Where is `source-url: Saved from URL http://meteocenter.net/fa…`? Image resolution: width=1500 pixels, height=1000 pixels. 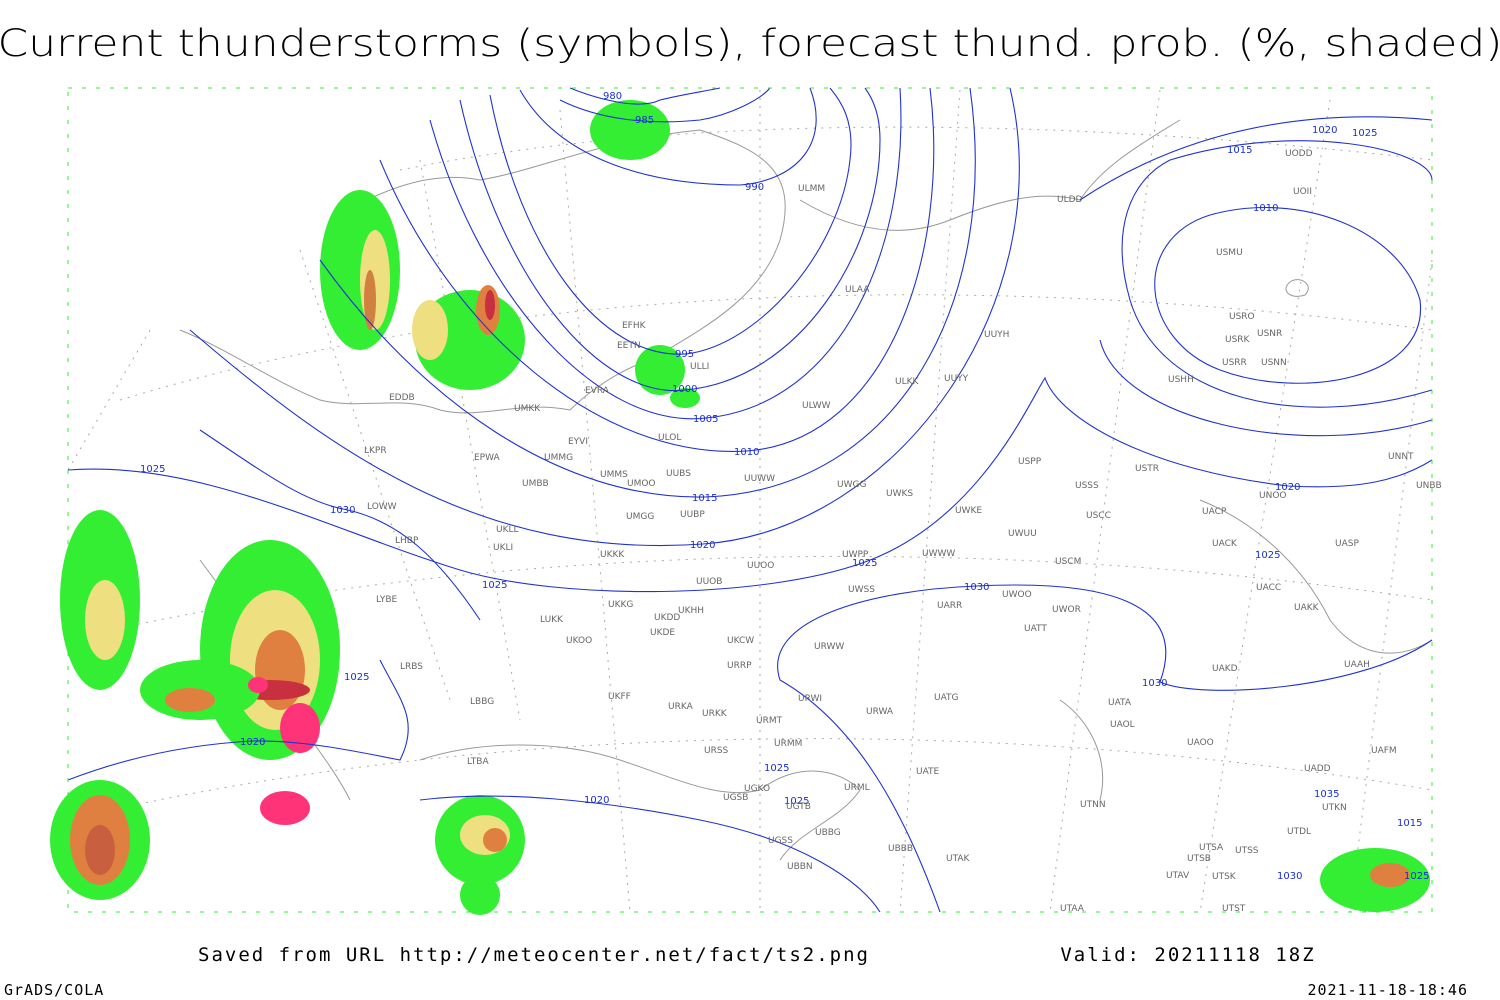
source-url: Saved from URL http://meteocenter.net/fa… is located at coordinates (534, 955).